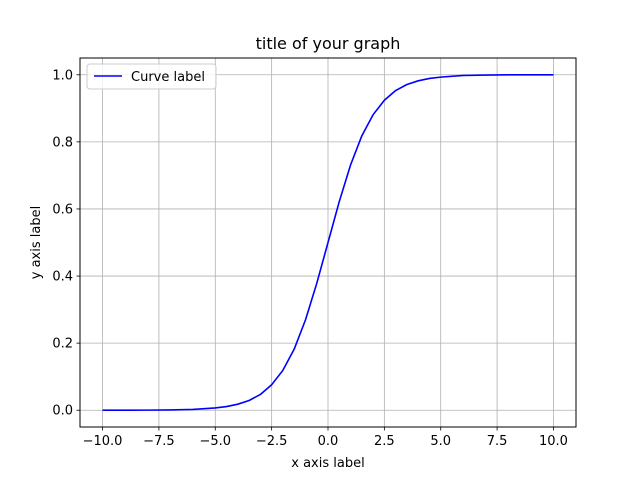 This screenshot has height=480, width=640. I want to click on x-axis-label: x axis label, so click(327, 463).